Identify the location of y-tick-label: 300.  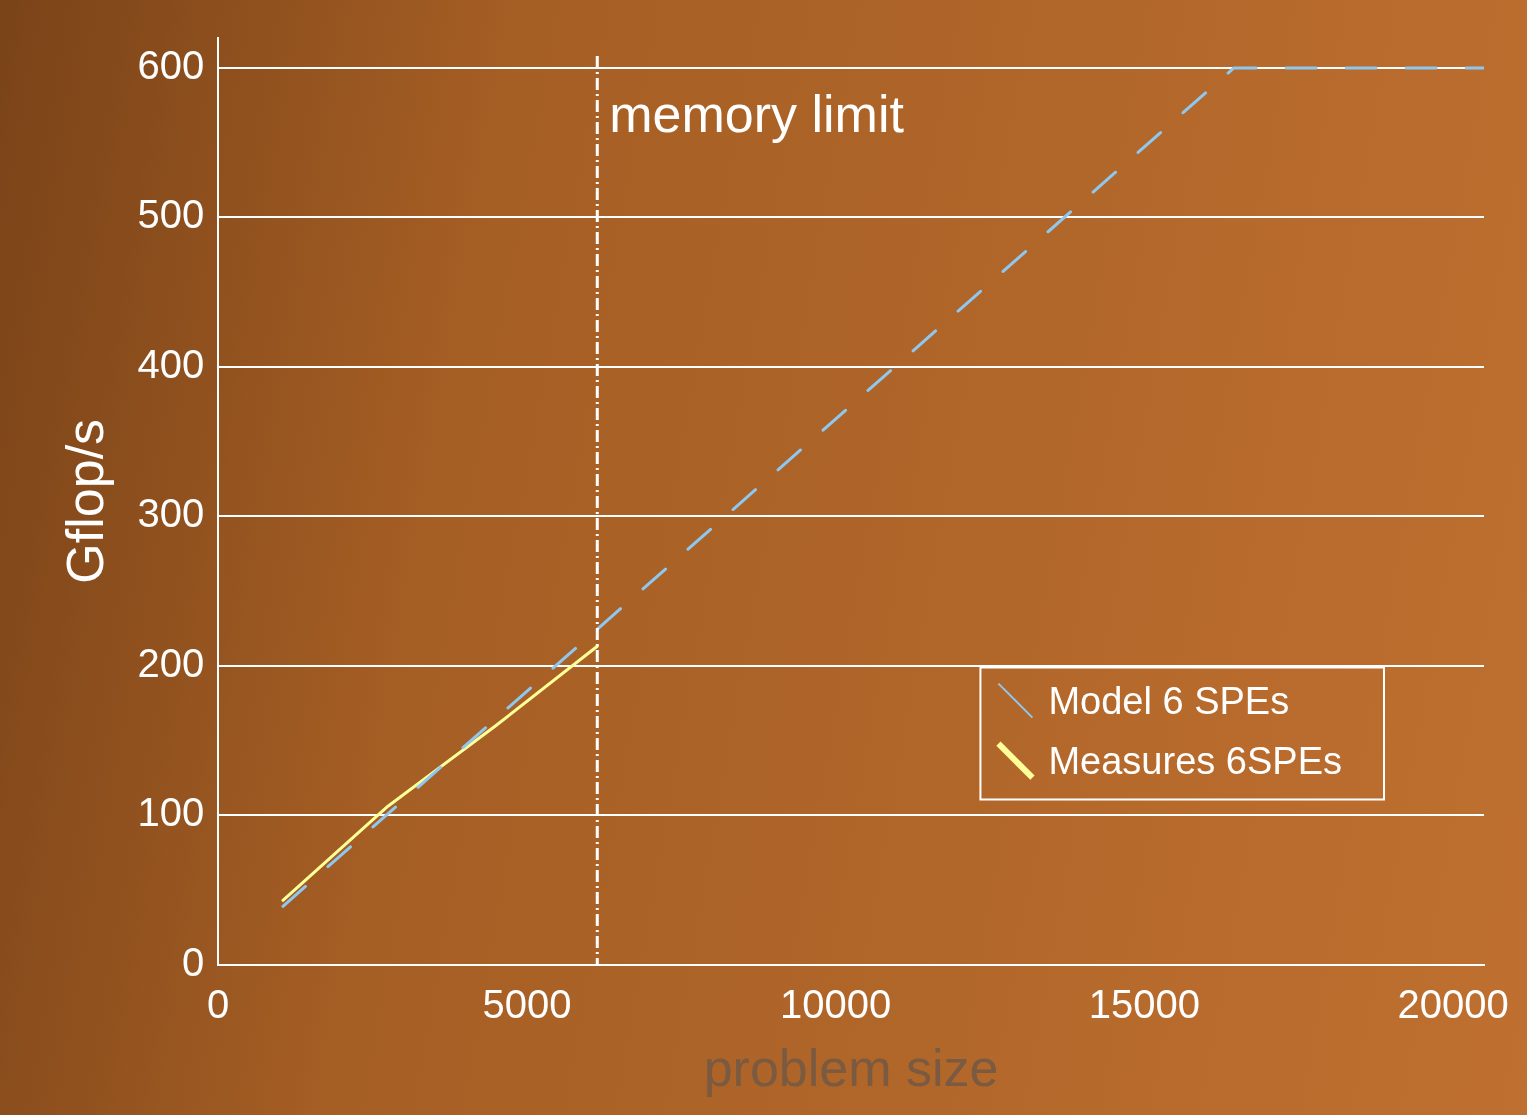
(171, 513).